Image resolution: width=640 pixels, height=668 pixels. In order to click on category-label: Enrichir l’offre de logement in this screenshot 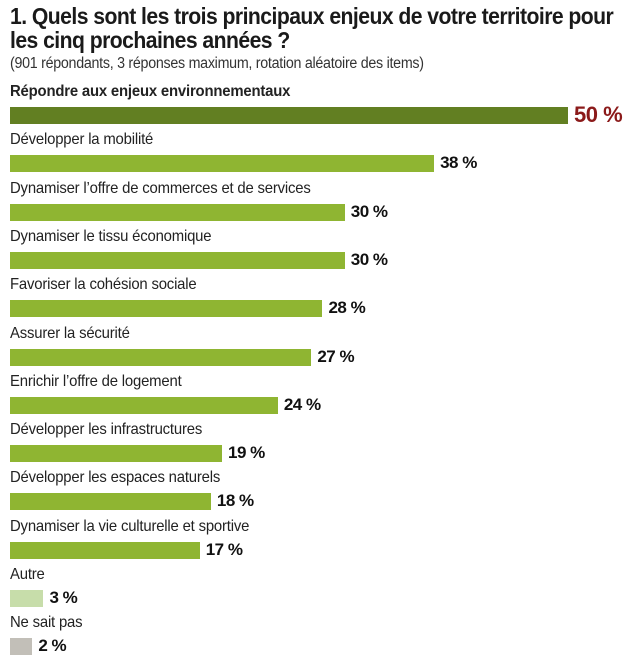, I will do `click(96, 381)`.